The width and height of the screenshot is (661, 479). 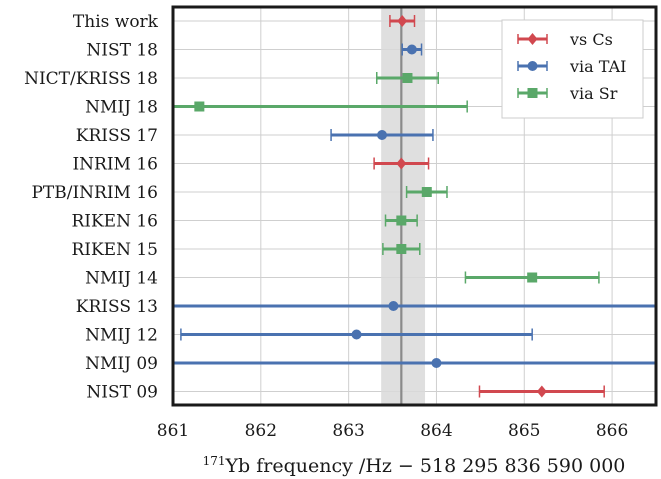 What do you see at coordinates (114, 222) in the screenshot?
I see `y-tick-label: RIKEN 16` at bounding box center [114, 222].